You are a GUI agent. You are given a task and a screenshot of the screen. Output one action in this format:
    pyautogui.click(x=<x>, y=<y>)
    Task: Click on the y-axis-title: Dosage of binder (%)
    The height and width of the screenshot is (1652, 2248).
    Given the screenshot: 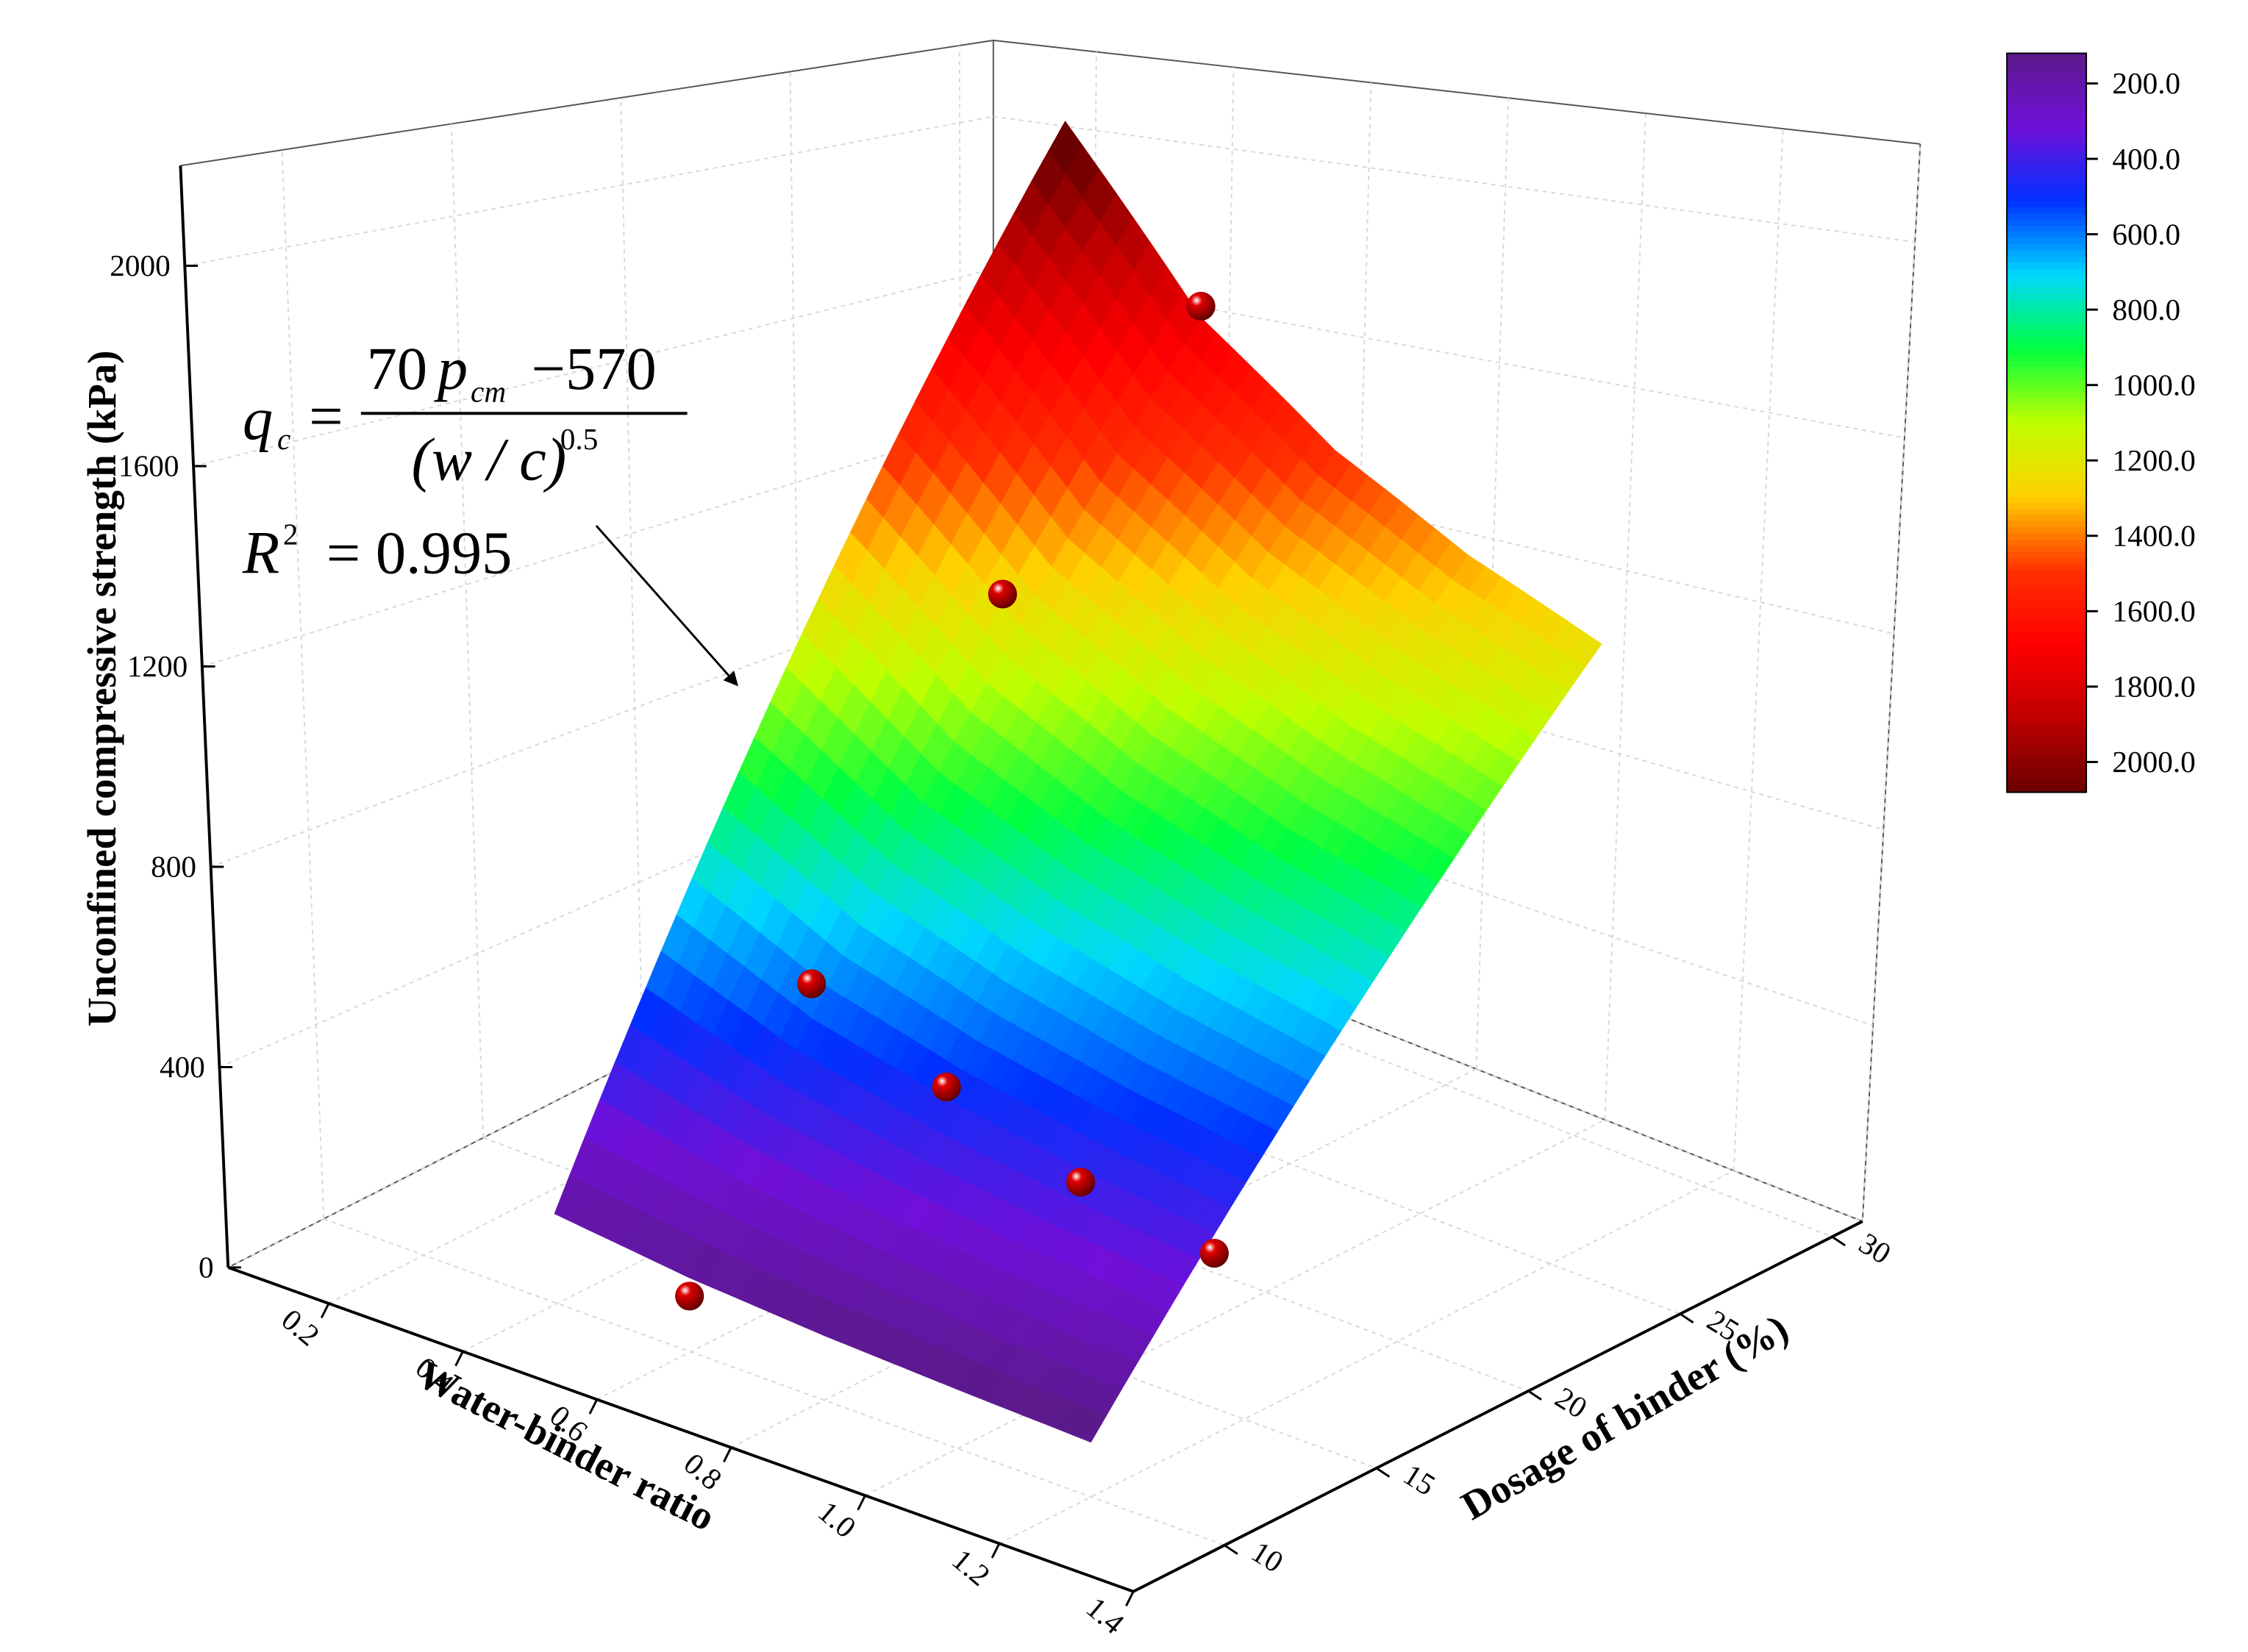 What is the action you would take?
    pyautogui.click(x=1625, y=1417)
    